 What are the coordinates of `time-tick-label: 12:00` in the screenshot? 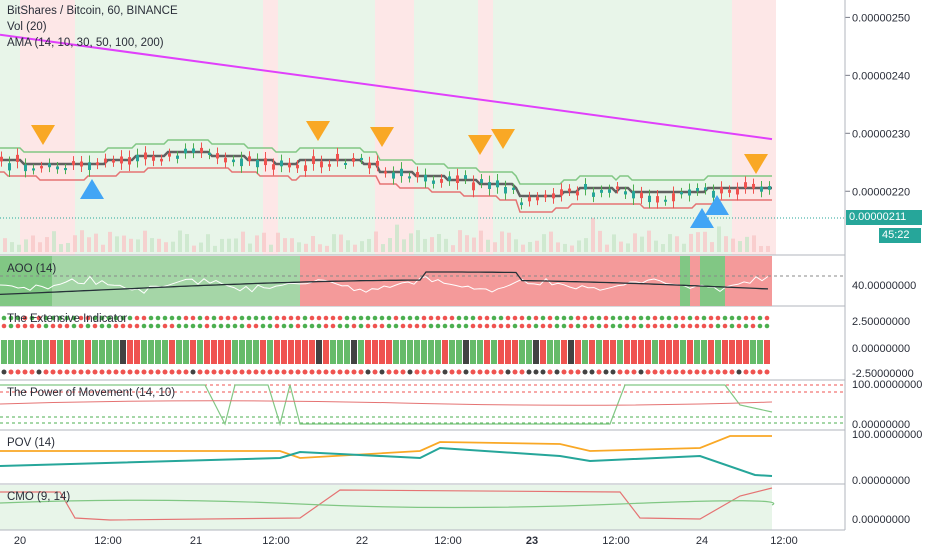 It's located at (108, 541).